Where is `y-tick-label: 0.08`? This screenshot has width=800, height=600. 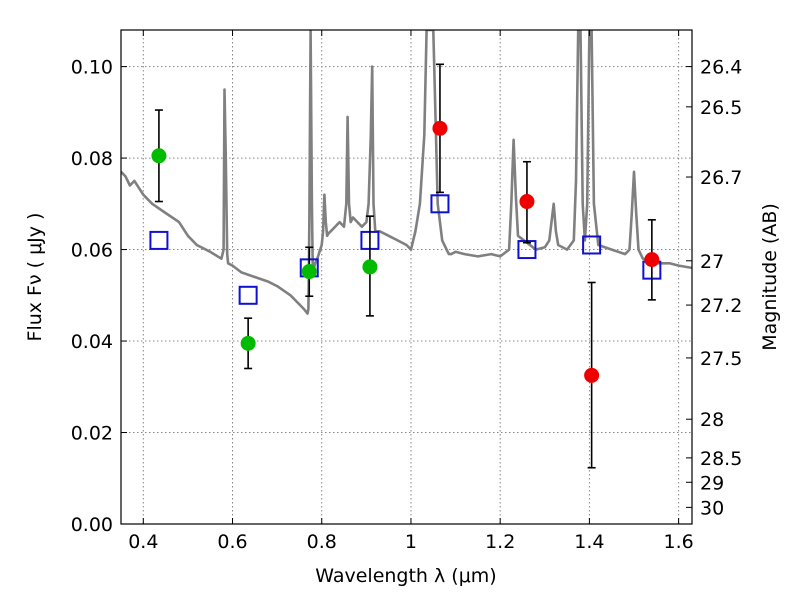
y-tick-label: 0.08 is located at coordinates (92, 159).